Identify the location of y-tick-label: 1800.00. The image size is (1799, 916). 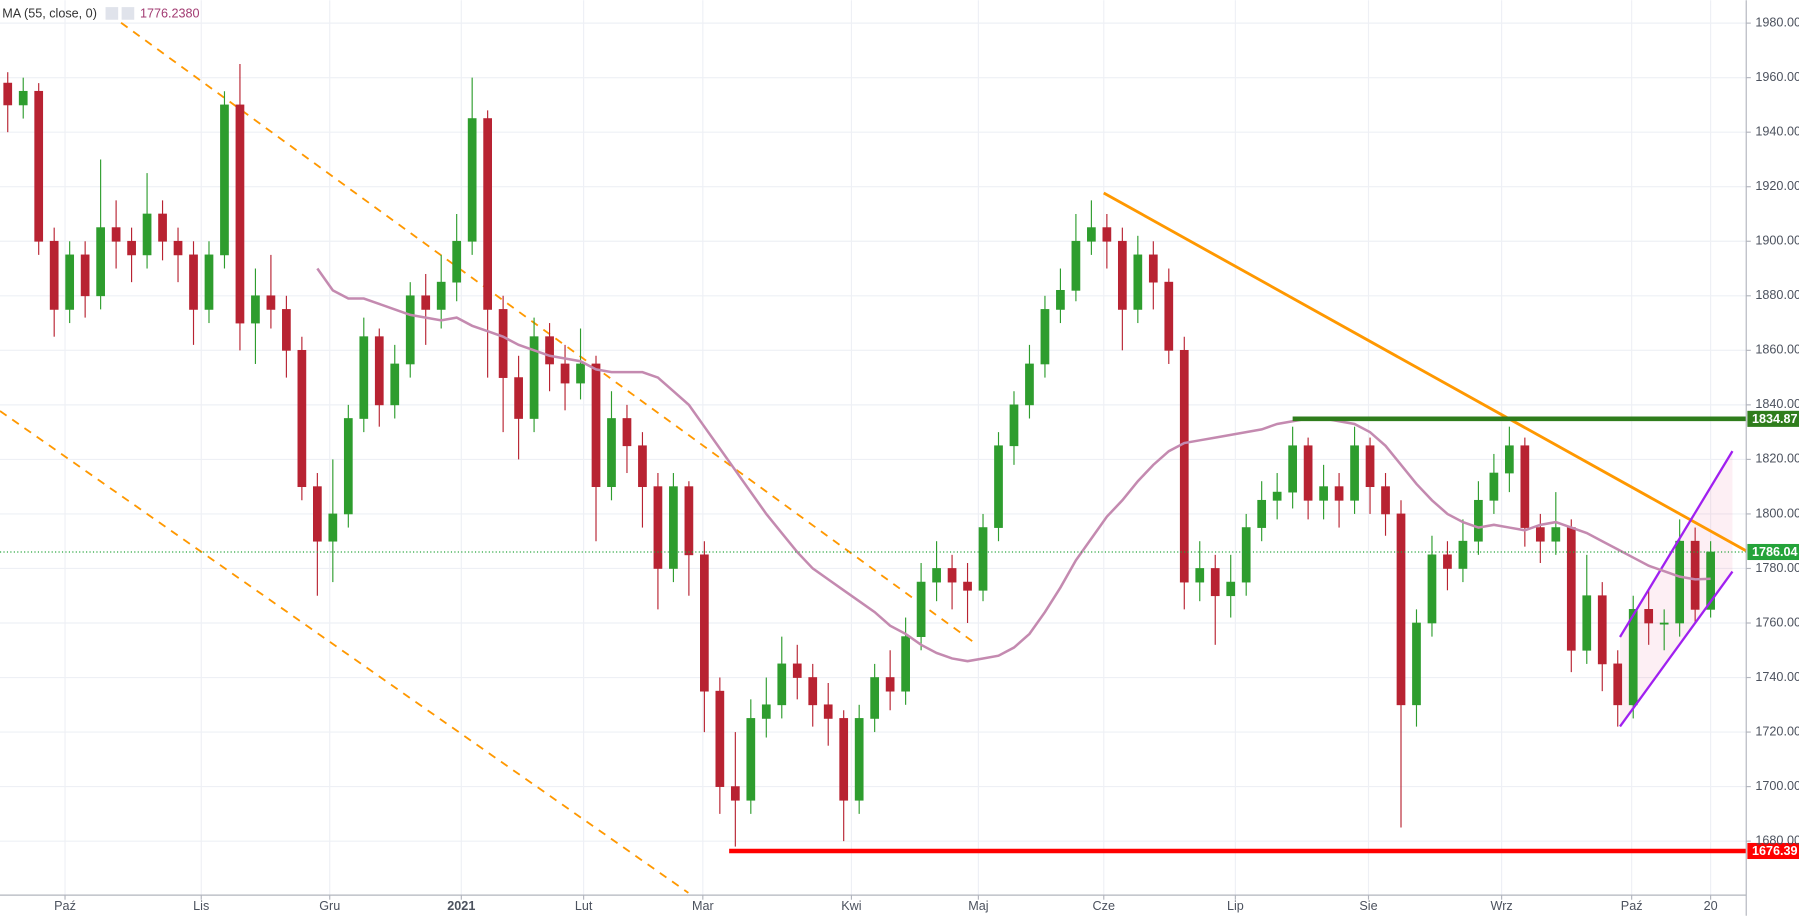
(1777, 513).